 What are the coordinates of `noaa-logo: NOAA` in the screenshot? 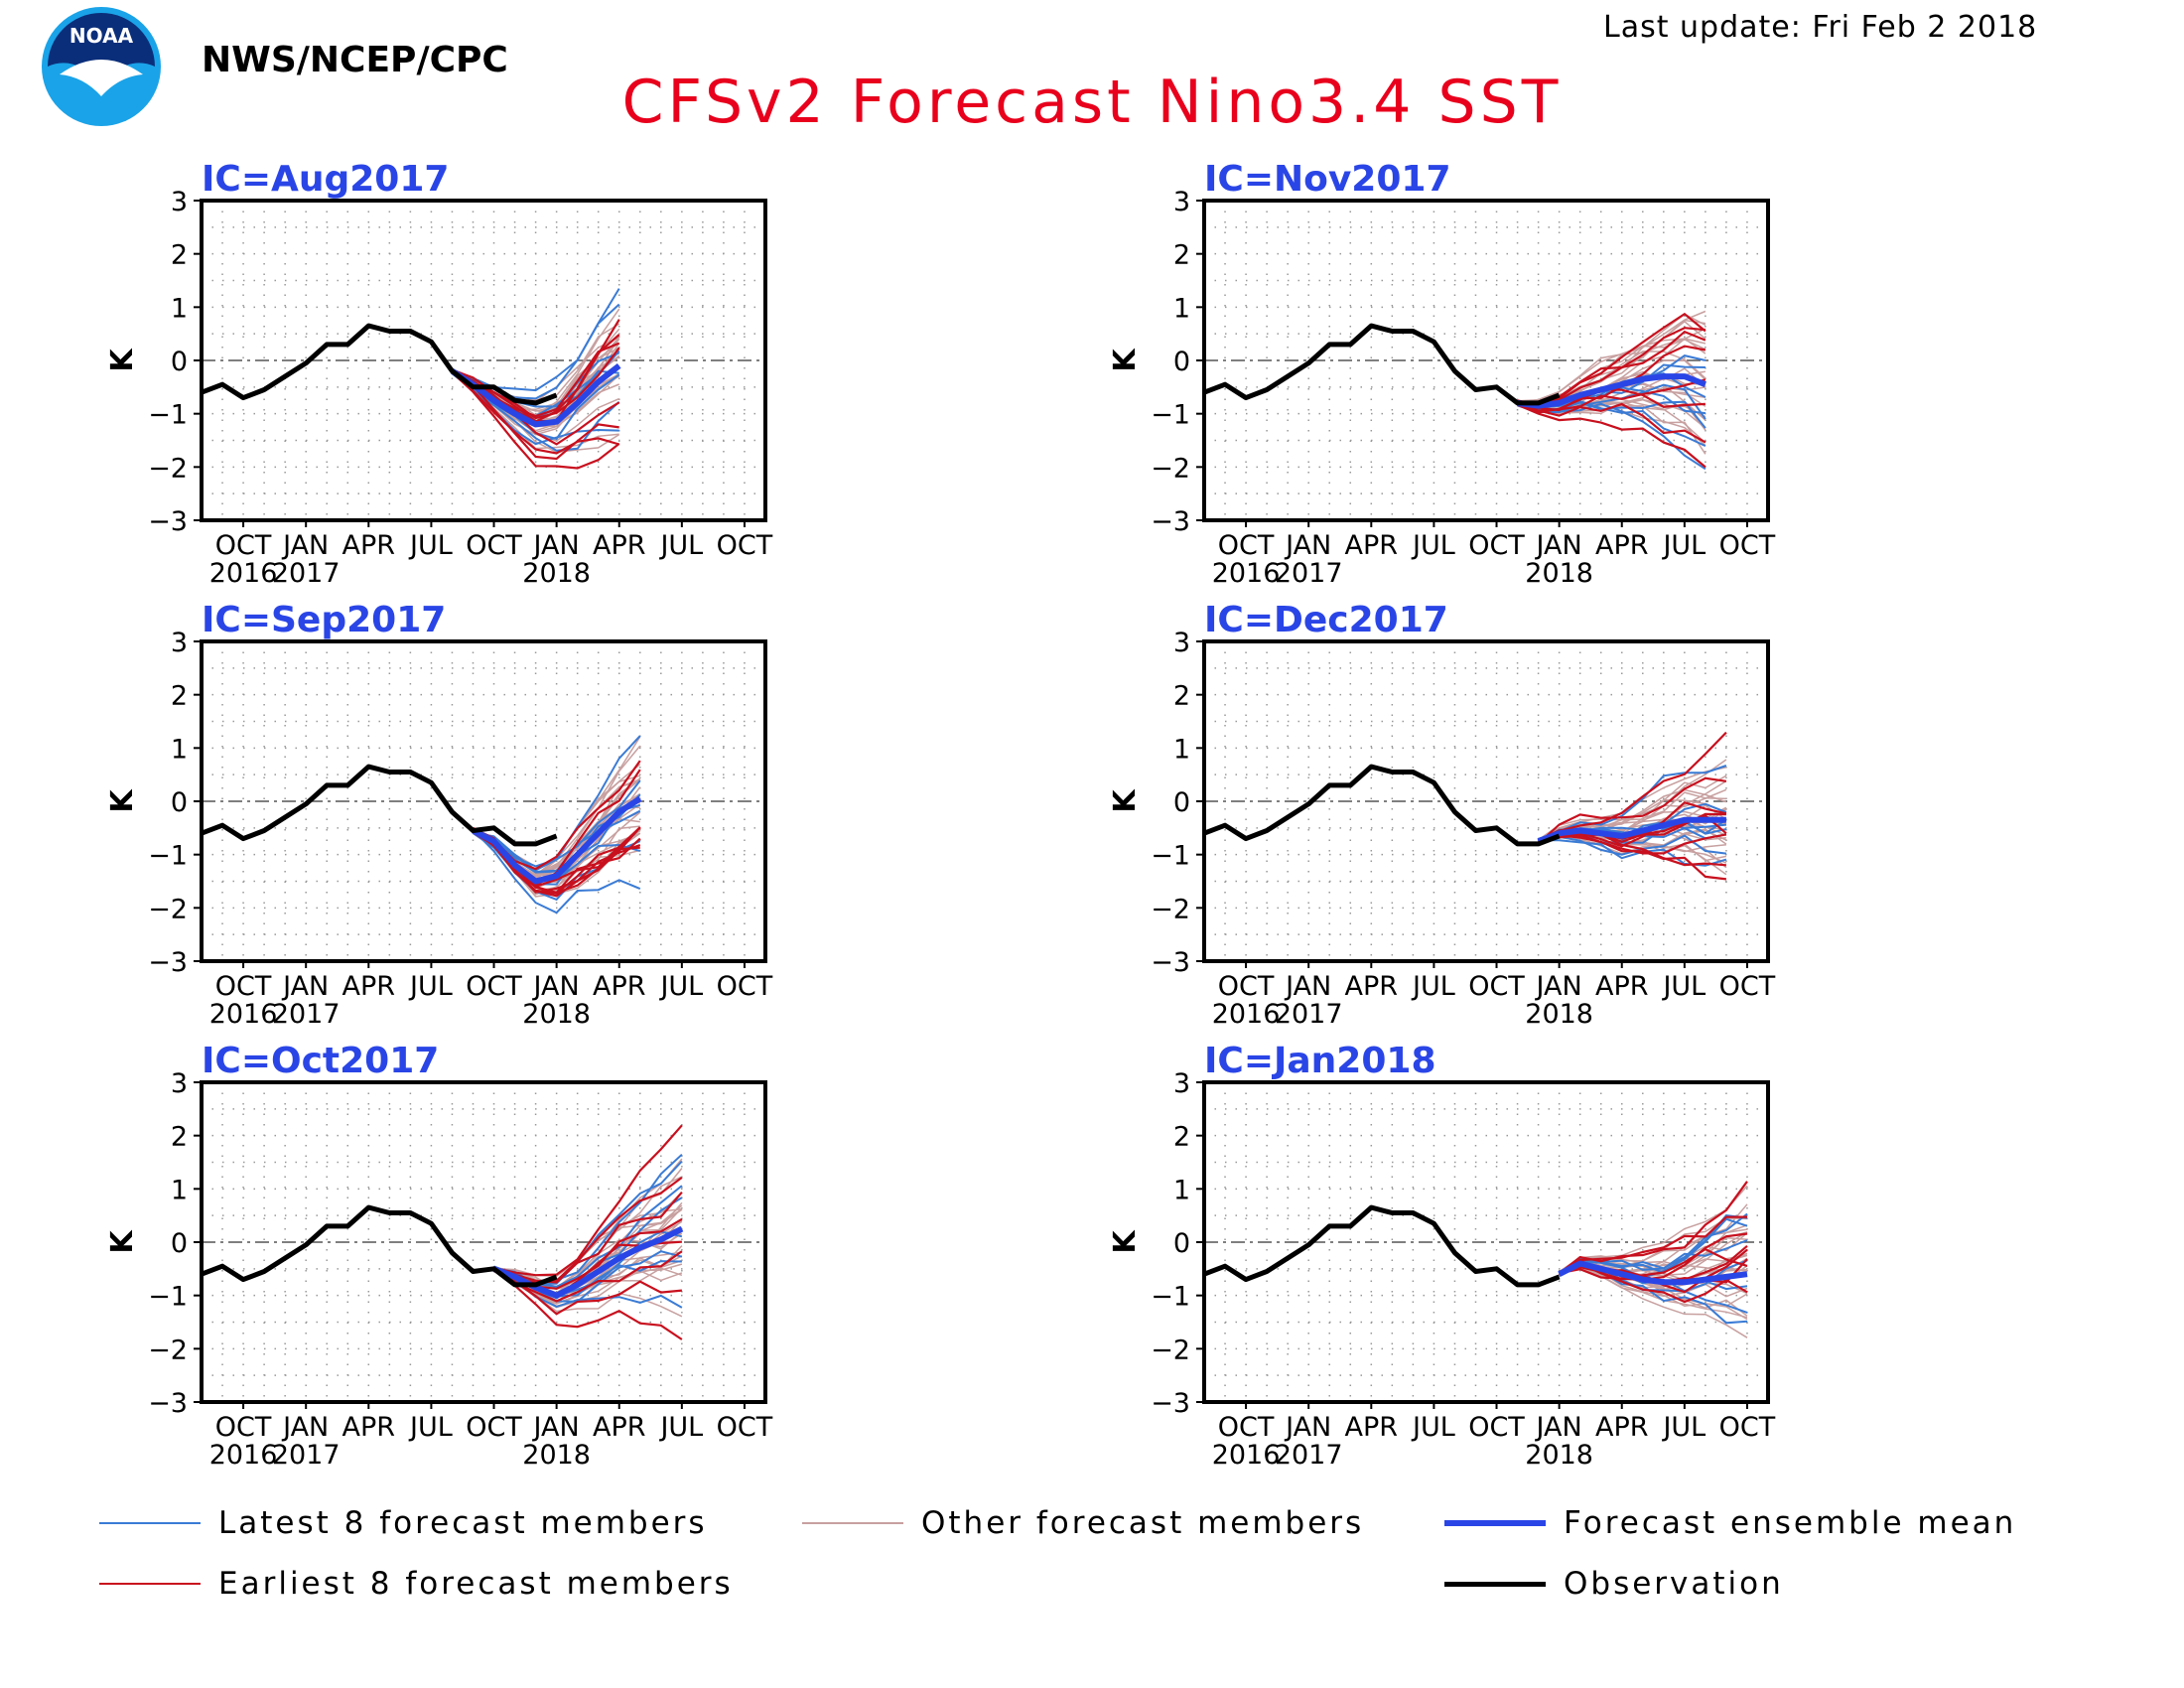 It's located at (101, 66).